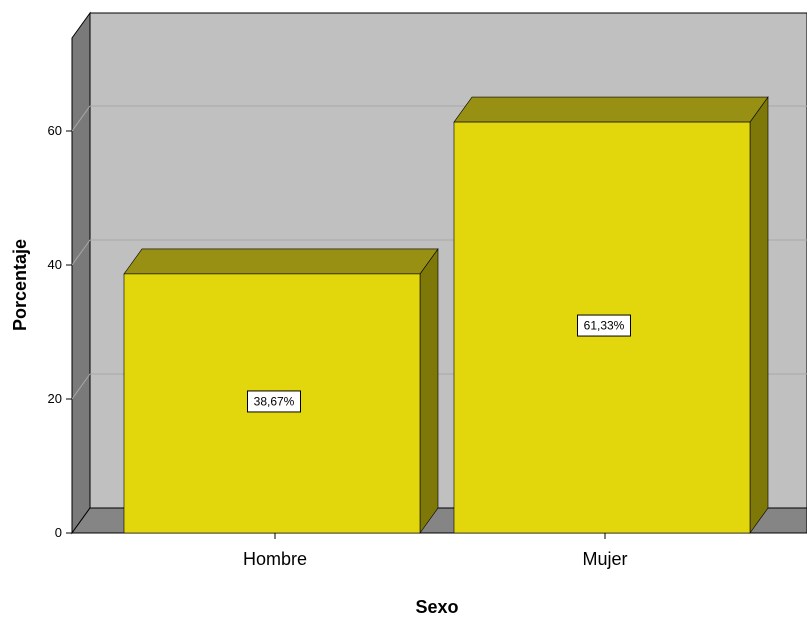 The width and height of the screenshot is (807, 617). Describe the element at coordinates (275, 559) in the screenshot. I see `x-tick-label: Hombre` at that location.